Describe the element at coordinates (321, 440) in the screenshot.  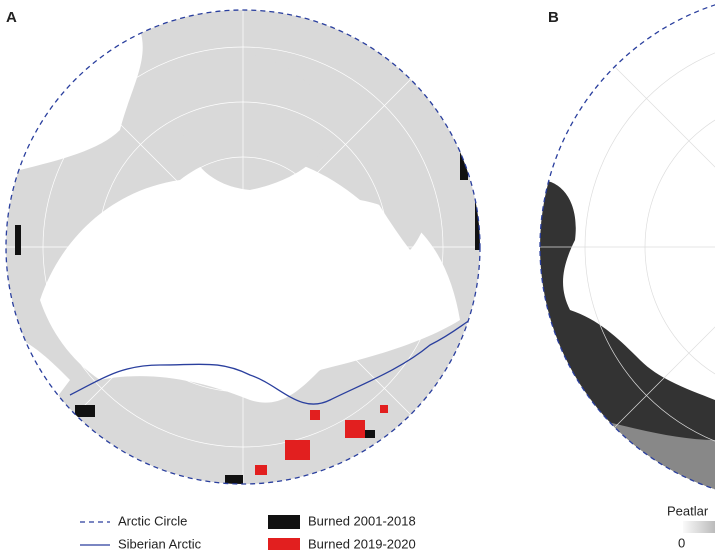
I see `burned-recent` at that location.